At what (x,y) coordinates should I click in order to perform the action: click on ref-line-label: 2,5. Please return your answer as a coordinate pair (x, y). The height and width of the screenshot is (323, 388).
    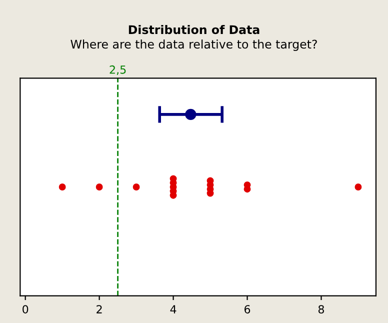
    Looking at the image, I should click on (118, 70).